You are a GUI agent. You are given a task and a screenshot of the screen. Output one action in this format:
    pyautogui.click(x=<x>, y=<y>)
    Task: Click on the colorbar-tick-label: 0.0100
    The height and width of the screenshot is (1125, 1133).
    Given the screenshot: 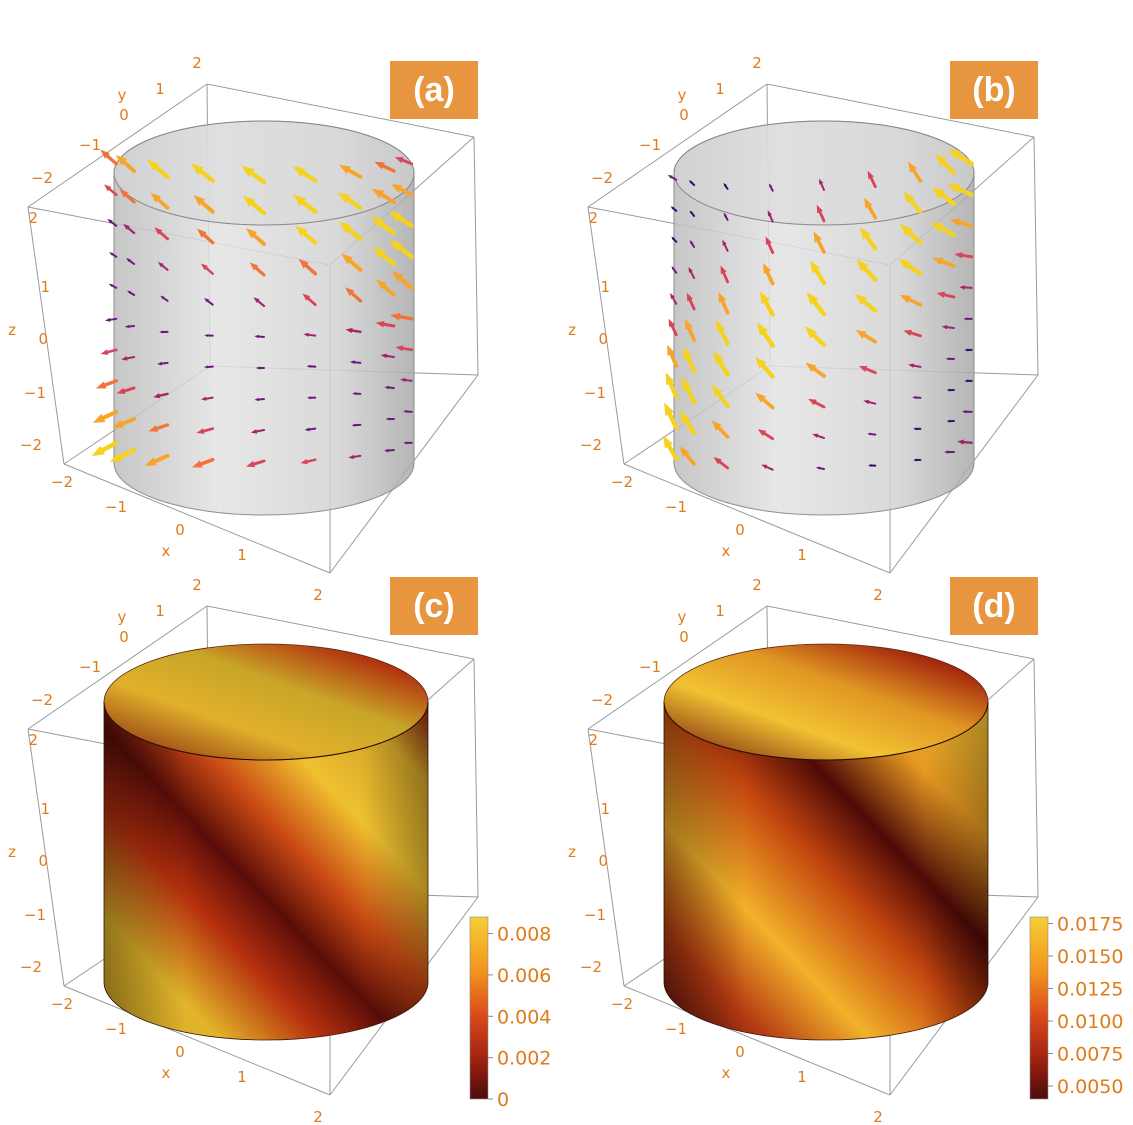 What is the action you would take?
    pyautogui.click(x=1090, y=1022)
    